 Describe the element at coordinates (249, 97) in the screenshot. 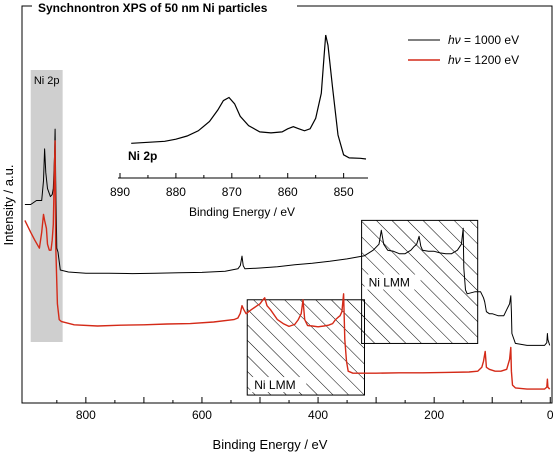

I see `inset-series-line` at that location.